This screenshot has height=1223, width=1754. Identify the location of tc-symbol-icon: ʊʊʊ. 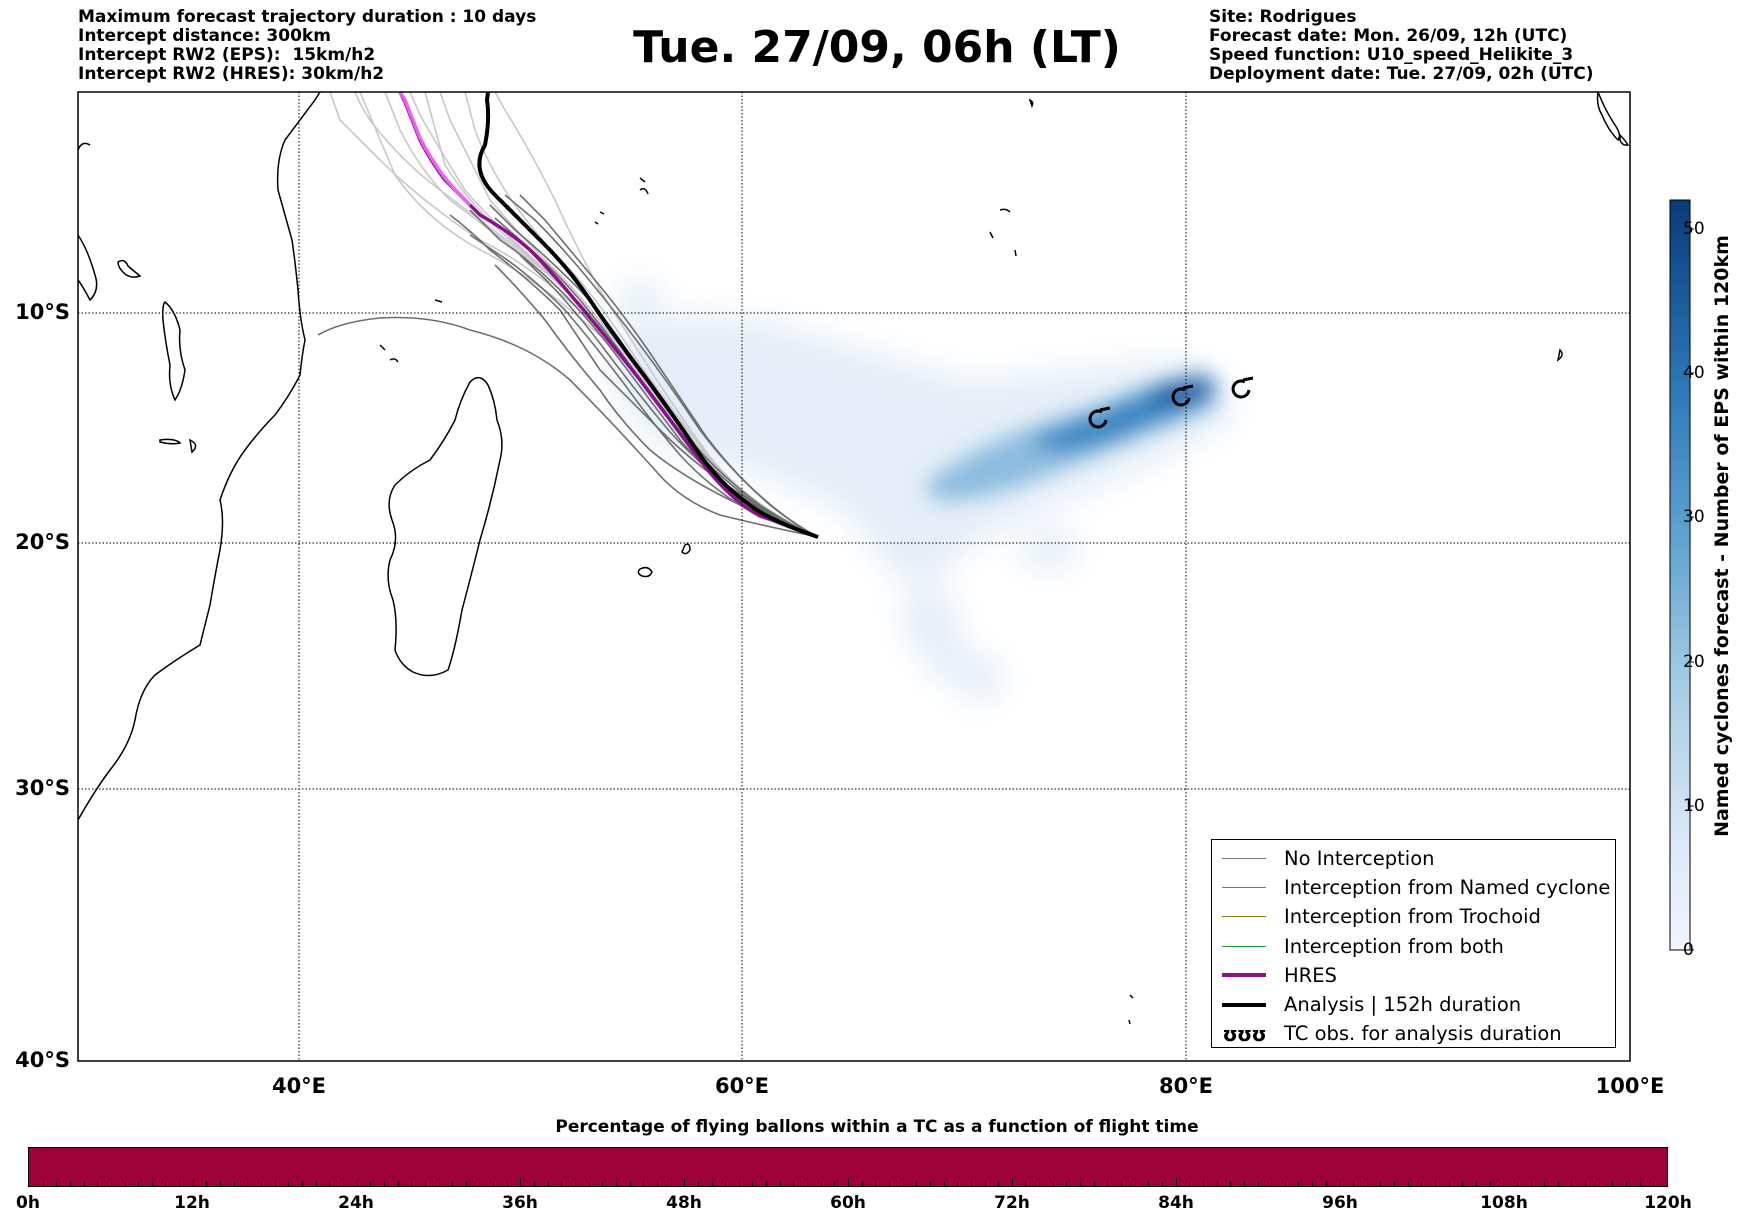
(1244, 1033).